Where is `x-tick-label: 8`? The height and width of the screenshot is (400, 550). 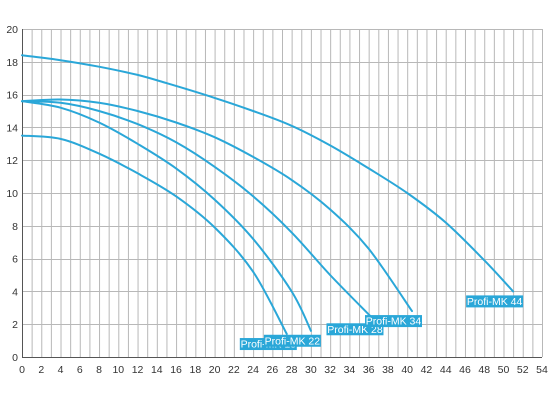 x-tick-label: 8 is located at coordinates (99, 370).